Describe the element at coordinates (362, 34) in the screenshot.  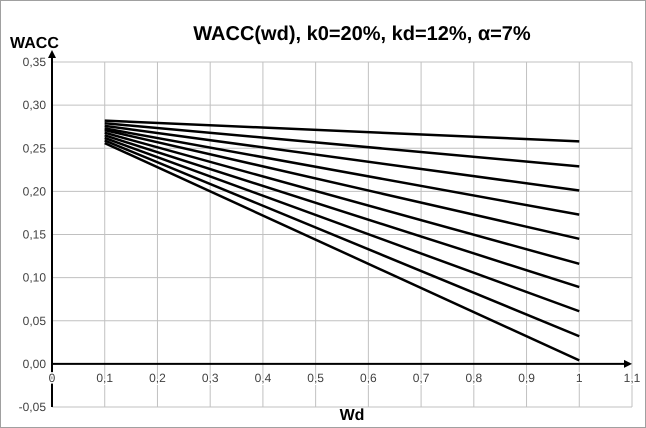
I see `chart-title: WACC(wd), k0=20%, kd=12%, α=7%` at that location.